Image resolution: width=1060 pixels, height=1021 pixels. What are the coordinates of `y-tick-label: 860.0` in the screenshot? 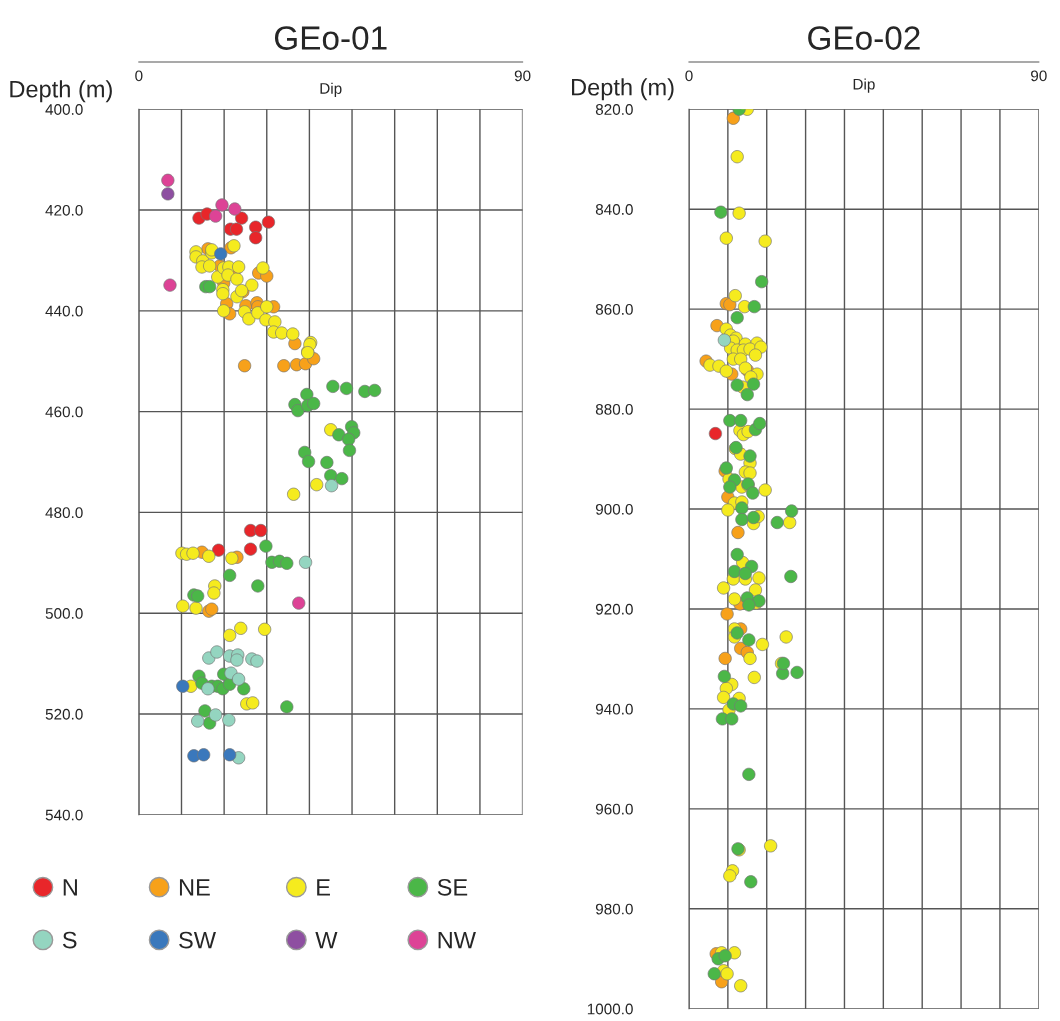 It's located at (614, 309).